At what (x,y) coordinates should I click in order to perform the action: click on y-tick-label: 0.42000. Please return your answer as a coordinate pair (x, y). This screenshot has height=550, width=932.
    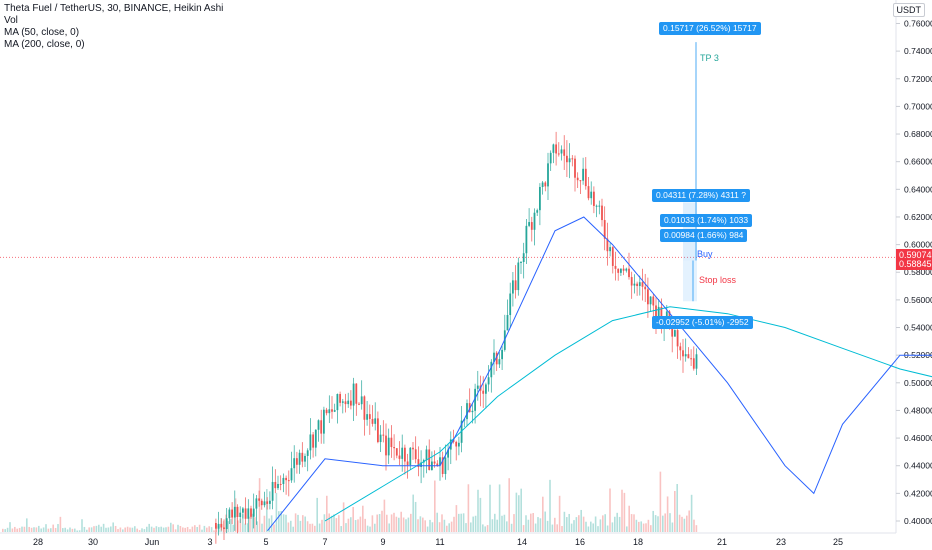
    Looking at the image, I should click on (918, 493).